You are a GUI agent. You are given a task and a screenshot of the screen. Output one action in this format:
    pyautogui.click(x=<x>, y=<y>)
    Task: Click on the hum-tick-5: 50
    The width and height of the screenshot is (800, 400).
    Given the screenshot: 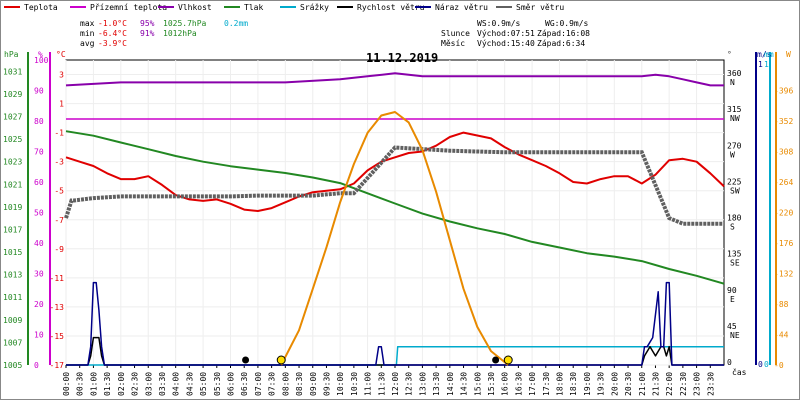 What is the action you would take?
    pyautogui.click(x=39, y=213)
    